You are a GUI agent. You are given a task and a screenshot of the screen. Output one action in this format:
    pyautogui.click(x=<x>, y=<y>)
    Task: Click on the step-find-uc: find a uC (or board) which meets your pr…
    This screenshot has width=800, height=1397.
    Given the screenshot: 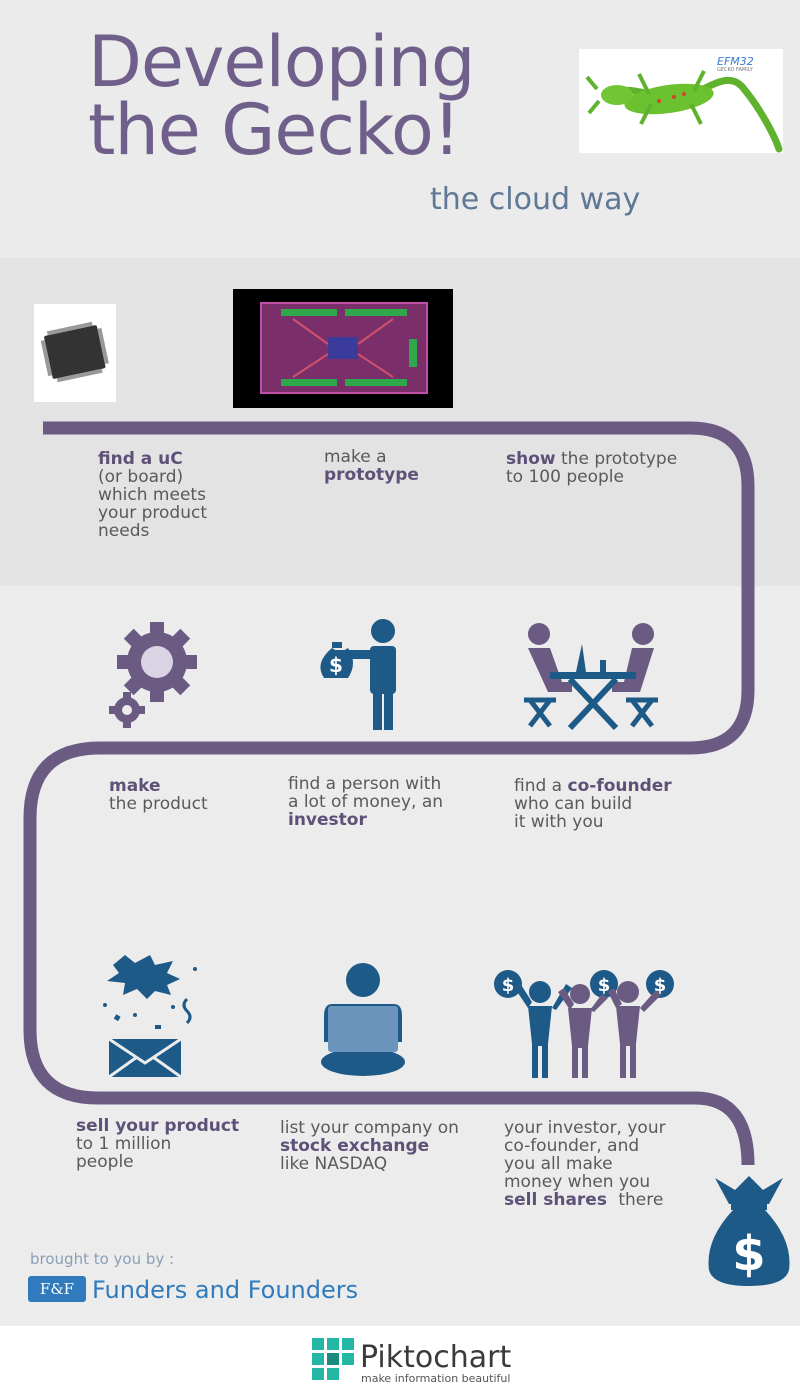 What is the action you would take?
    pyautogui.click(x=152, y=495)
    